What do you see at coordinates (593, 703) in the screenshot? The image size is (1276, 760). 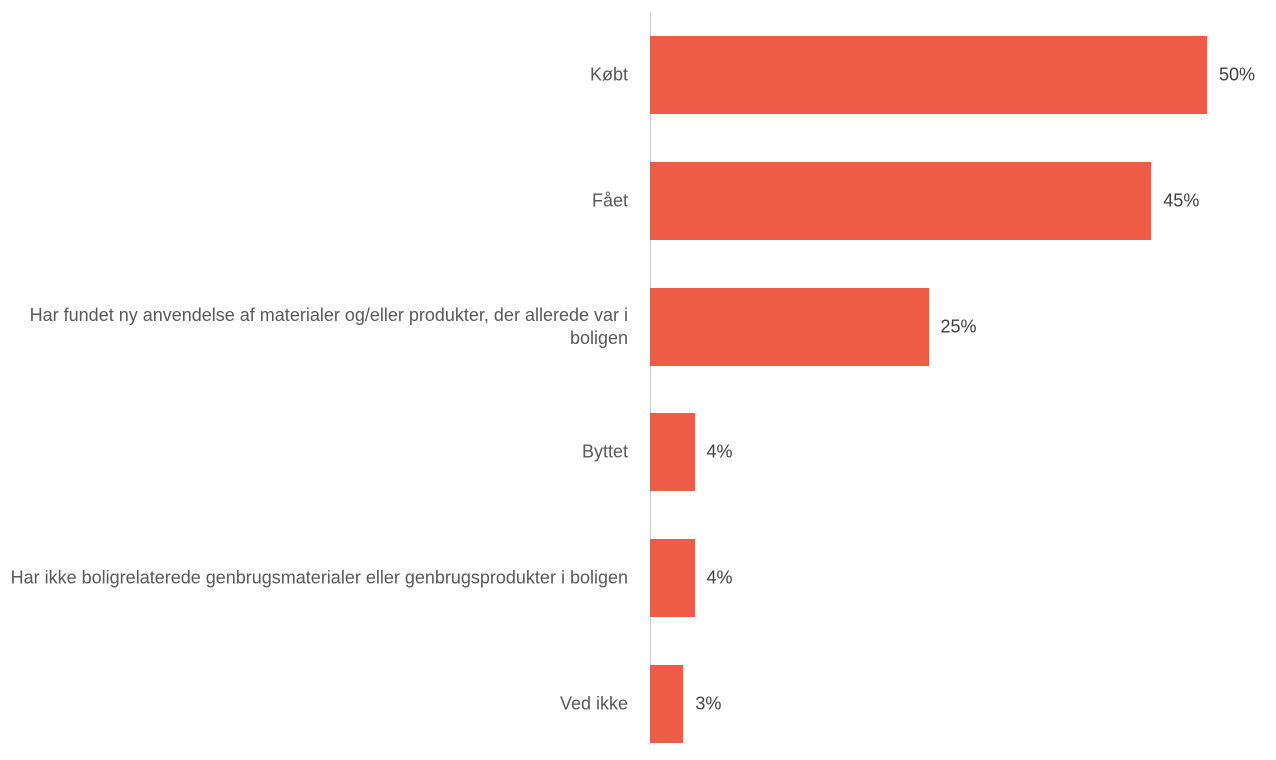 I see `category-label: Ved ikke` at bounding box center [593, 703].